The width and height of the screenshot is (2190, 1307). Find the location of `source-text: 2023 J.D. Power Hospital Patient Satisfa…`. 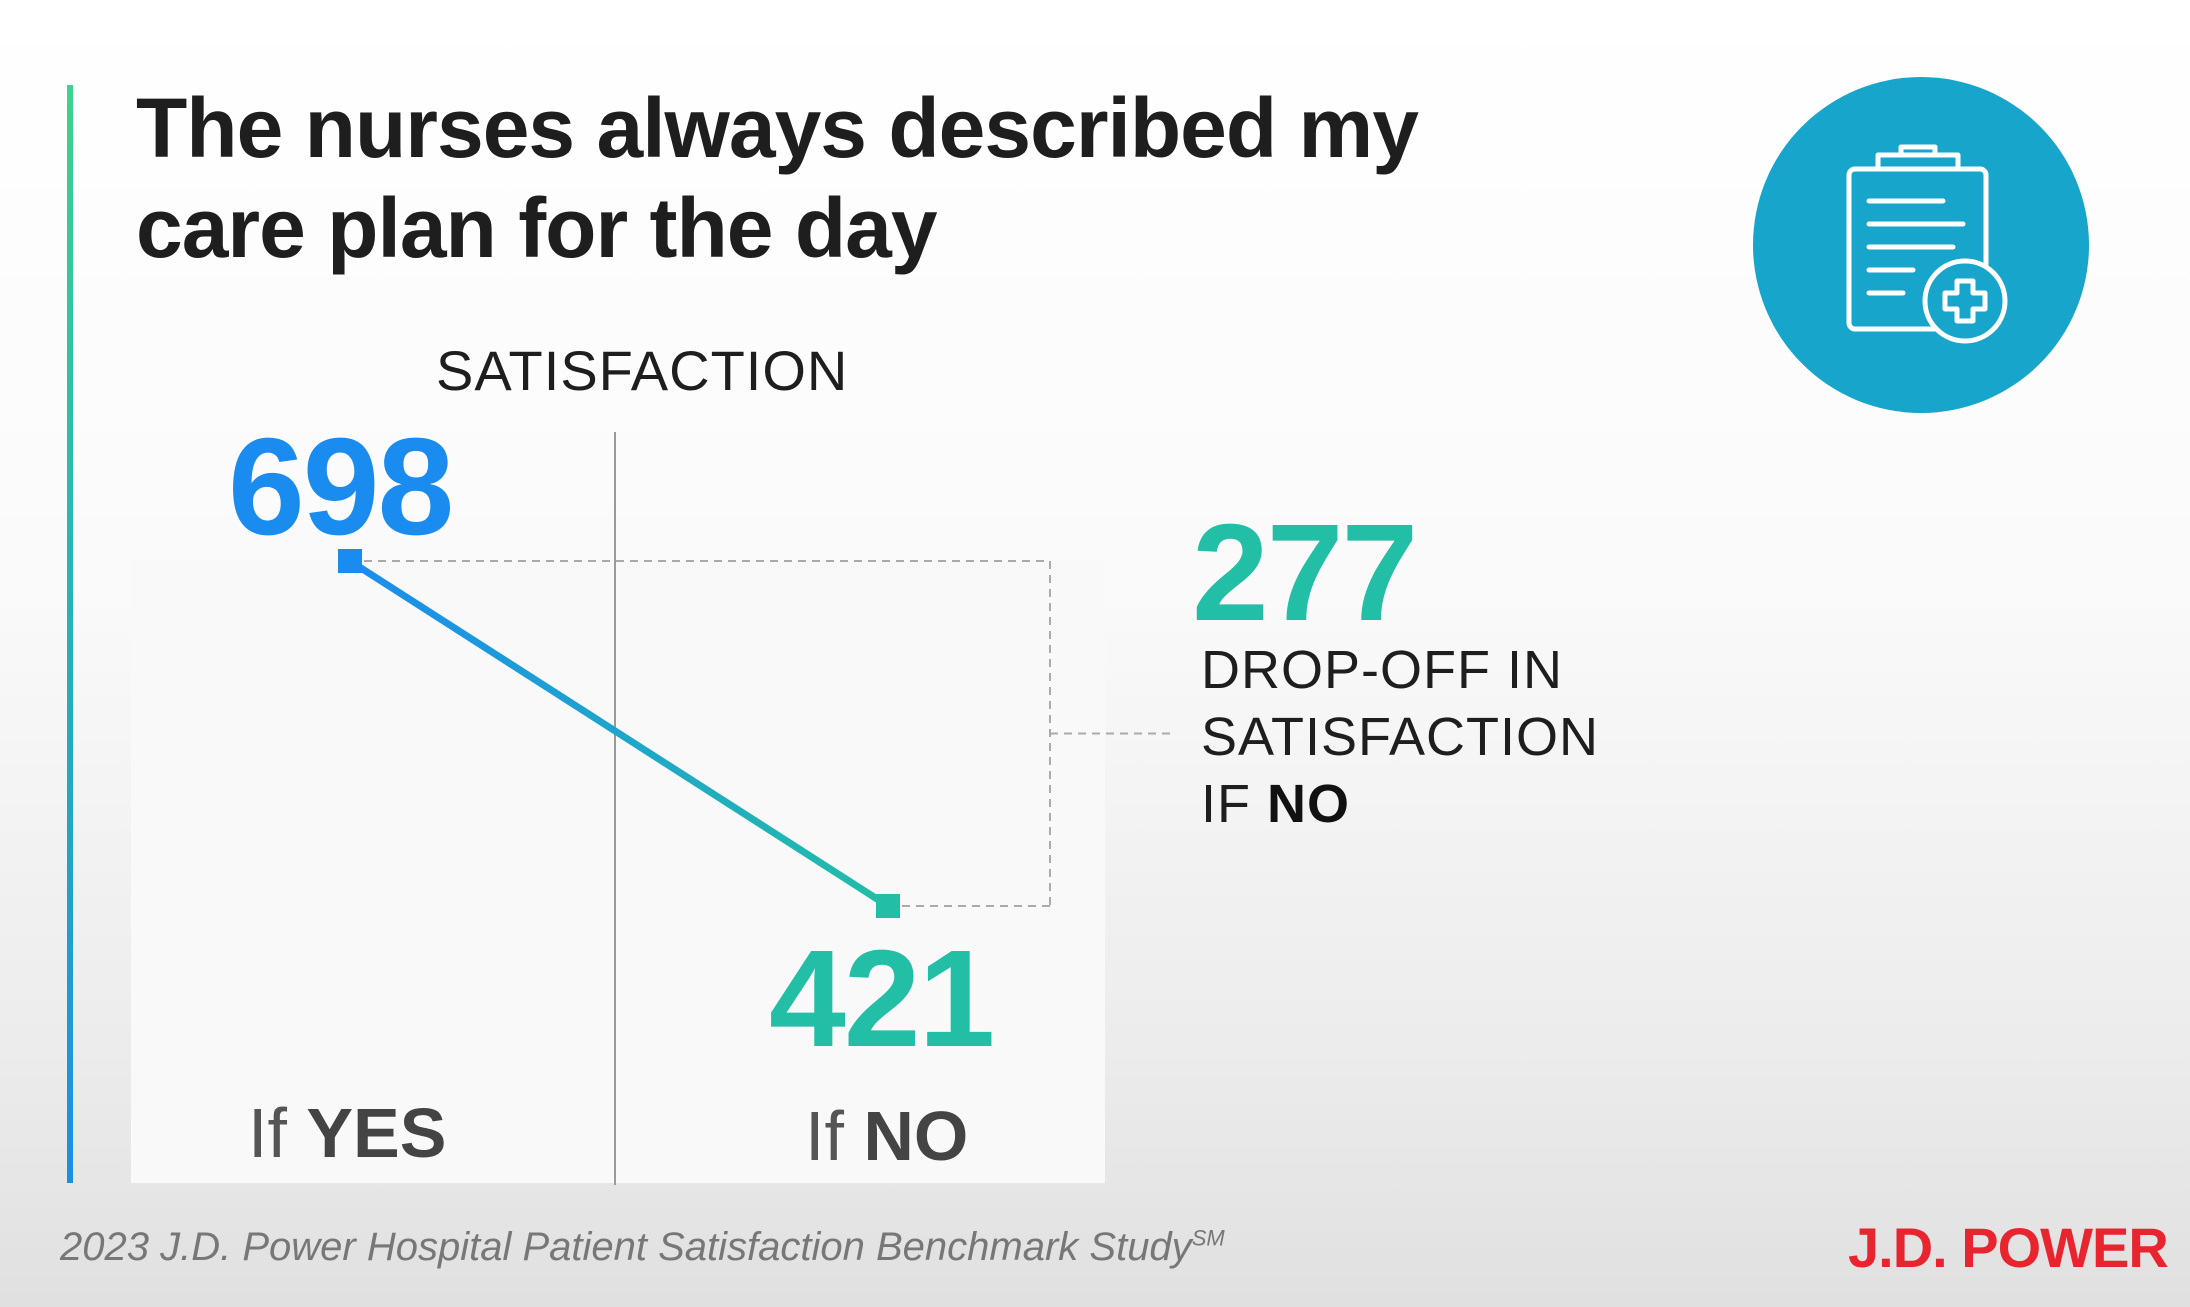

source-text: 2023 J.D. Power Hospital Patient Satisfa… is located at coordinates (626, 1247).